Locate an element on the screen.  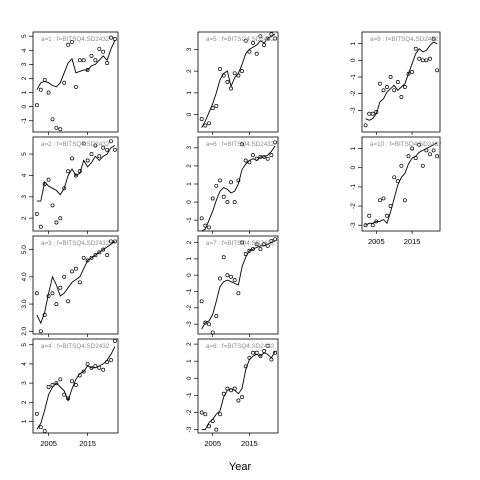
y-tick-label: 0 is located at coordinates (24, 106).